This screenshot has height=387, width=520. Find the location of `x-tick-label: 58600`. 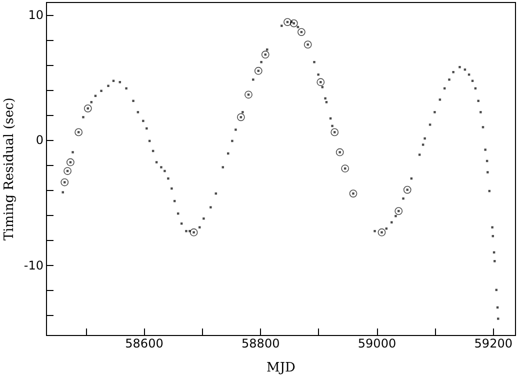

x-tick-label: 58600 is located at coordinates (144, 343).